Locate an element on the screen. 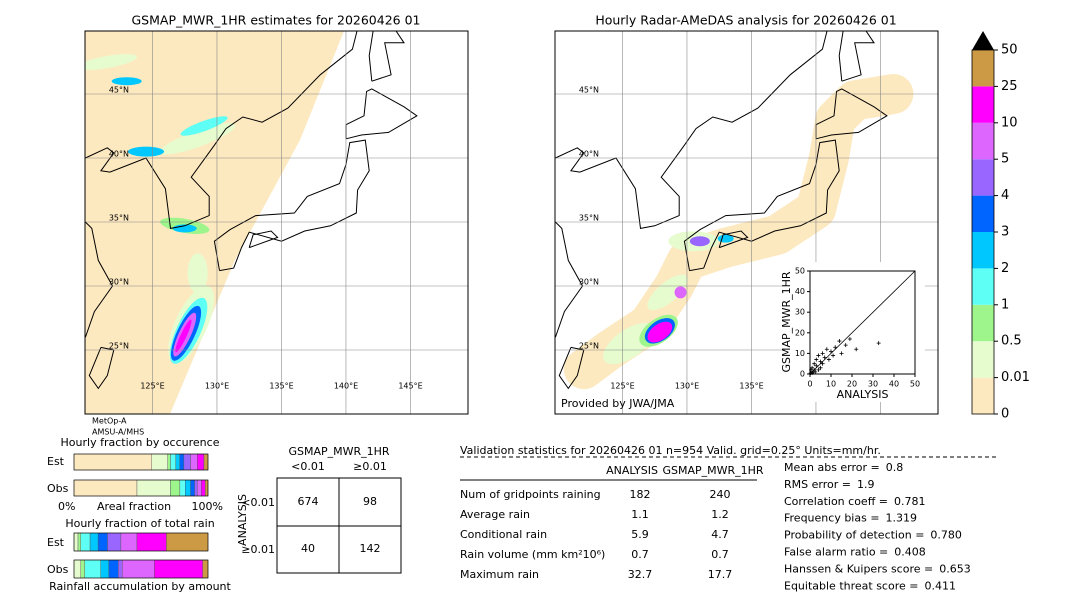 This screenshot has height=612, width=1080. score: Hanssen & Kuipers score = 0.653 is located at coordinates (877, 568).